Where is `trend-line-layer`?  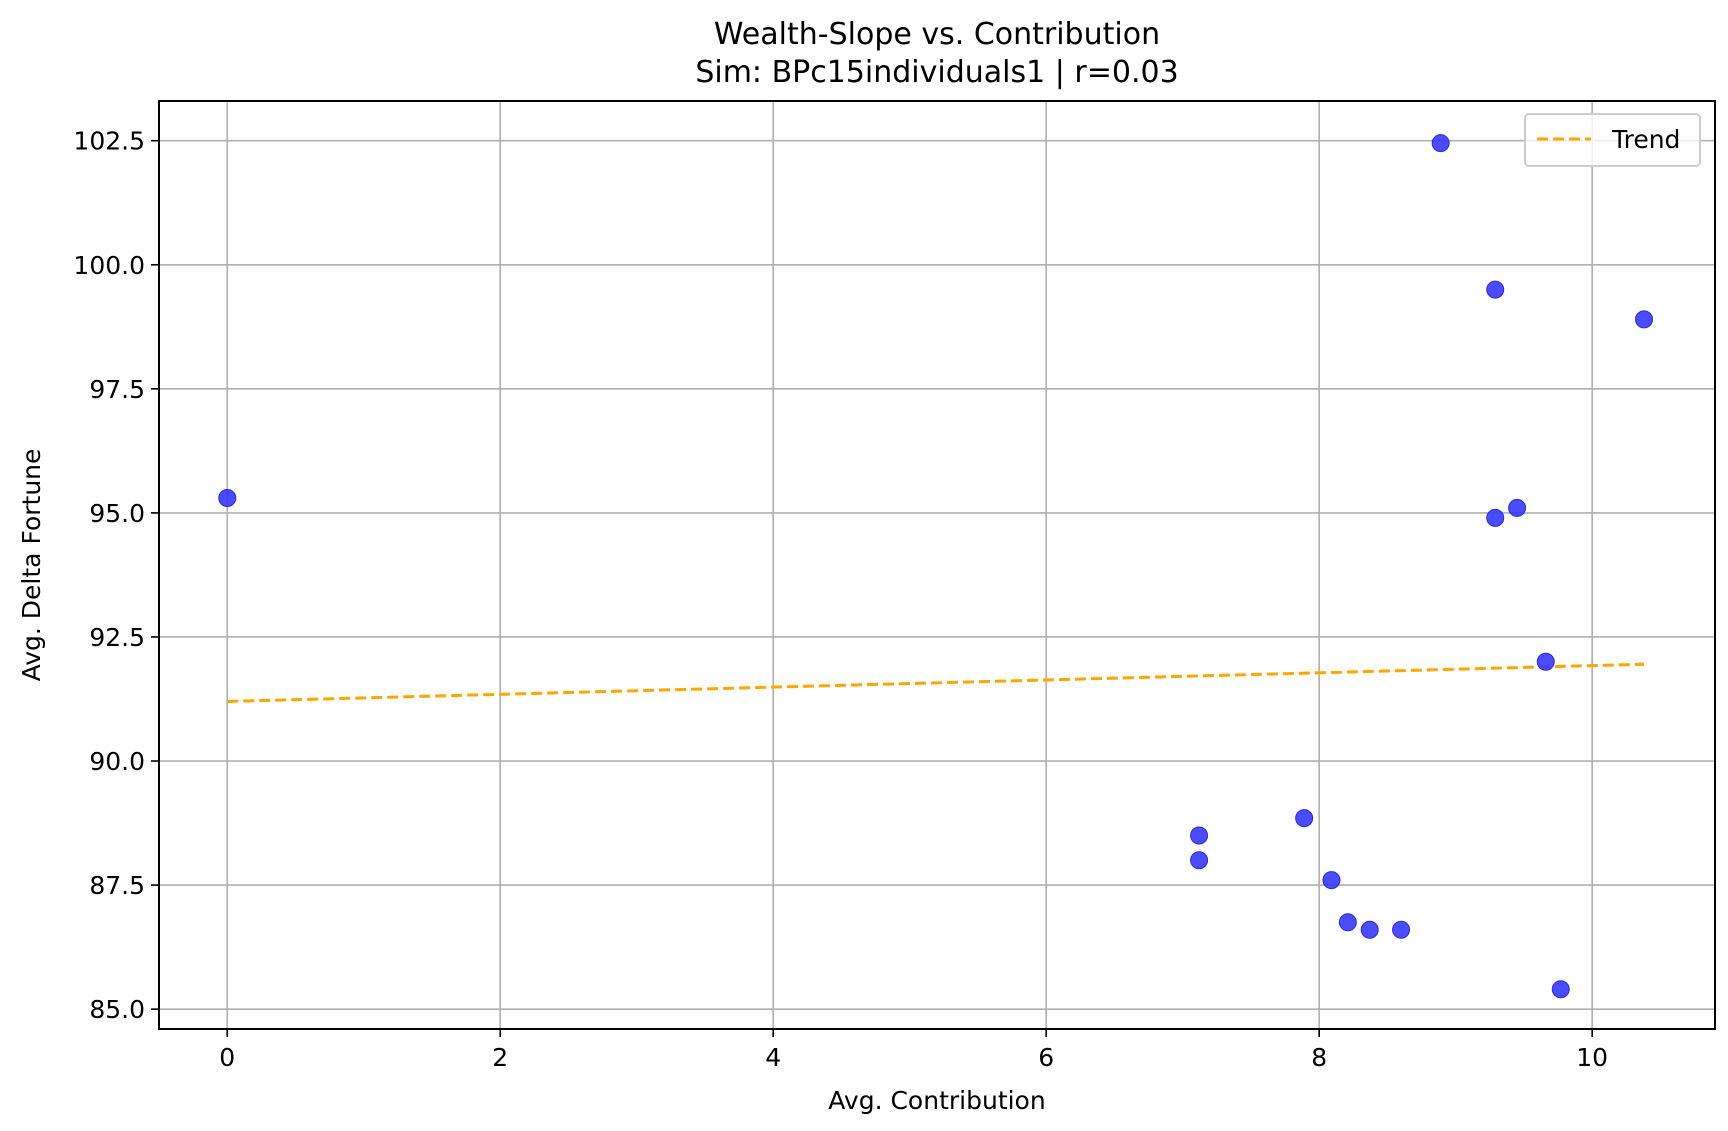 trend-line-layer is located at coordinates (936, 682).